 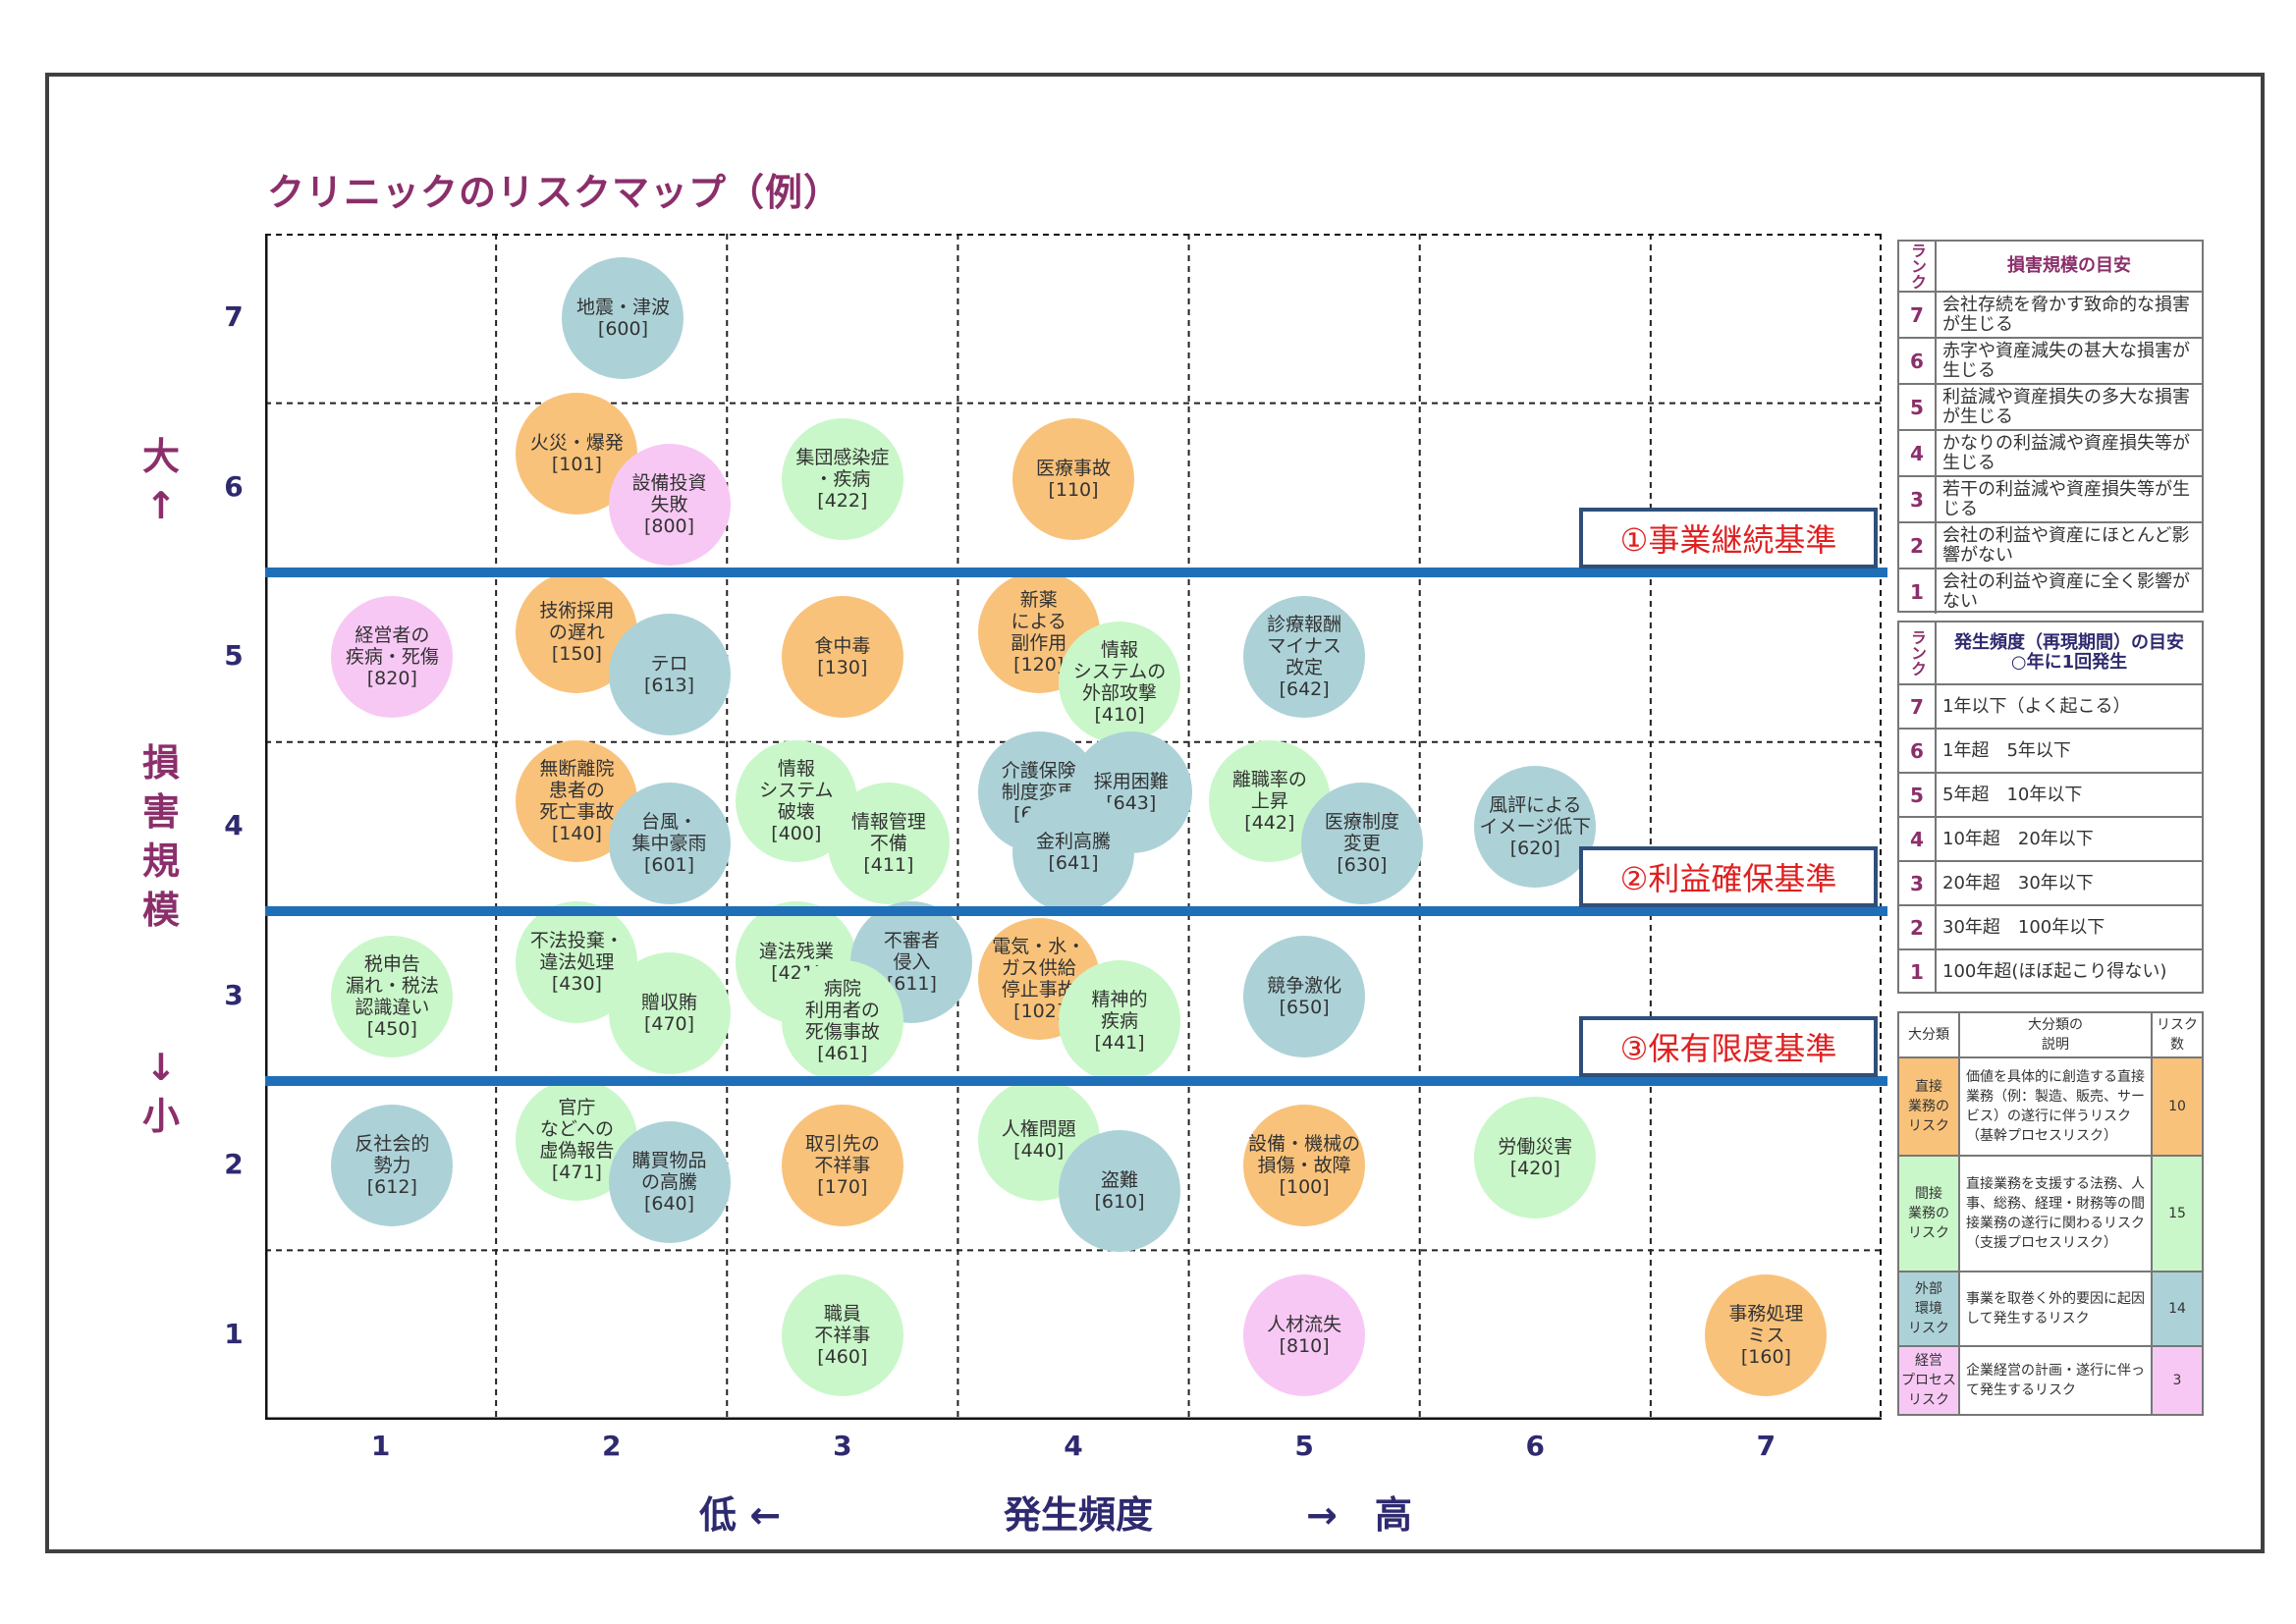 I want to click on risk-bubble: 設備投資 失敗 [800], so click(x=669, y=505).